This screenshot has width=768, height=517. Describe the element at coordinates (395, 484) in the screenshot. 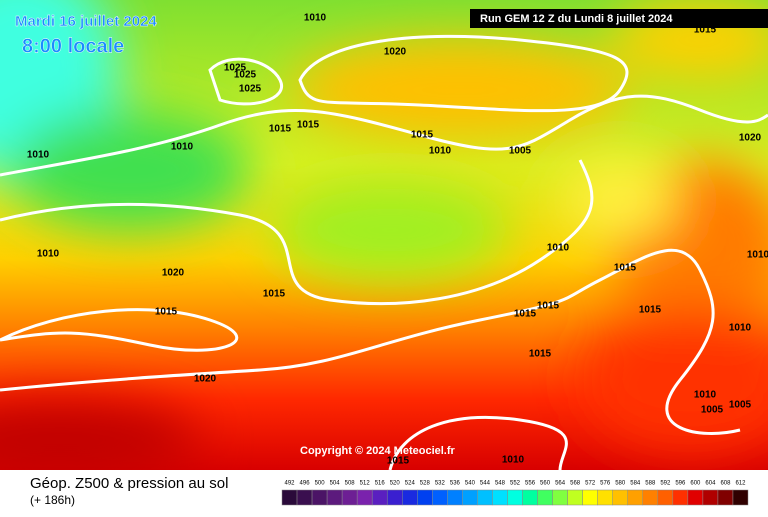

I see `legend-tick-label: 520` at that location.